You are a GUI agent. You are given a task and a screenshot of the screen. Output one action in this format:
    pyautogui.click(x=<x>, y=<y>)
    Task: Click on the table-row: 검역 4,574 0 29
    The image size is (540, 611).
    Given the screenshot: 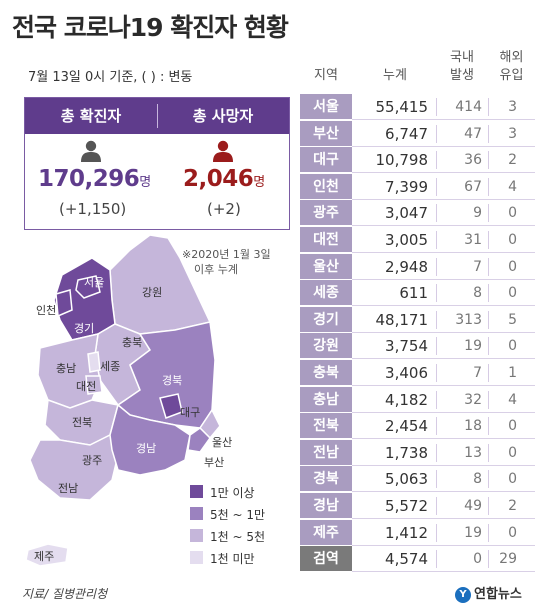 What is the action you would take?
    pyautogui.click(x=417, y=559)
    